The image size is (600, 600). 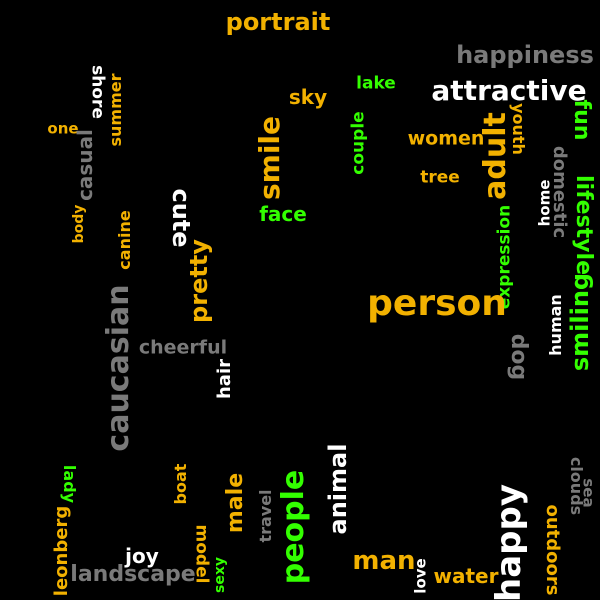 I want to click on word-cheerful: cheerful, so click(x=183, y=347).